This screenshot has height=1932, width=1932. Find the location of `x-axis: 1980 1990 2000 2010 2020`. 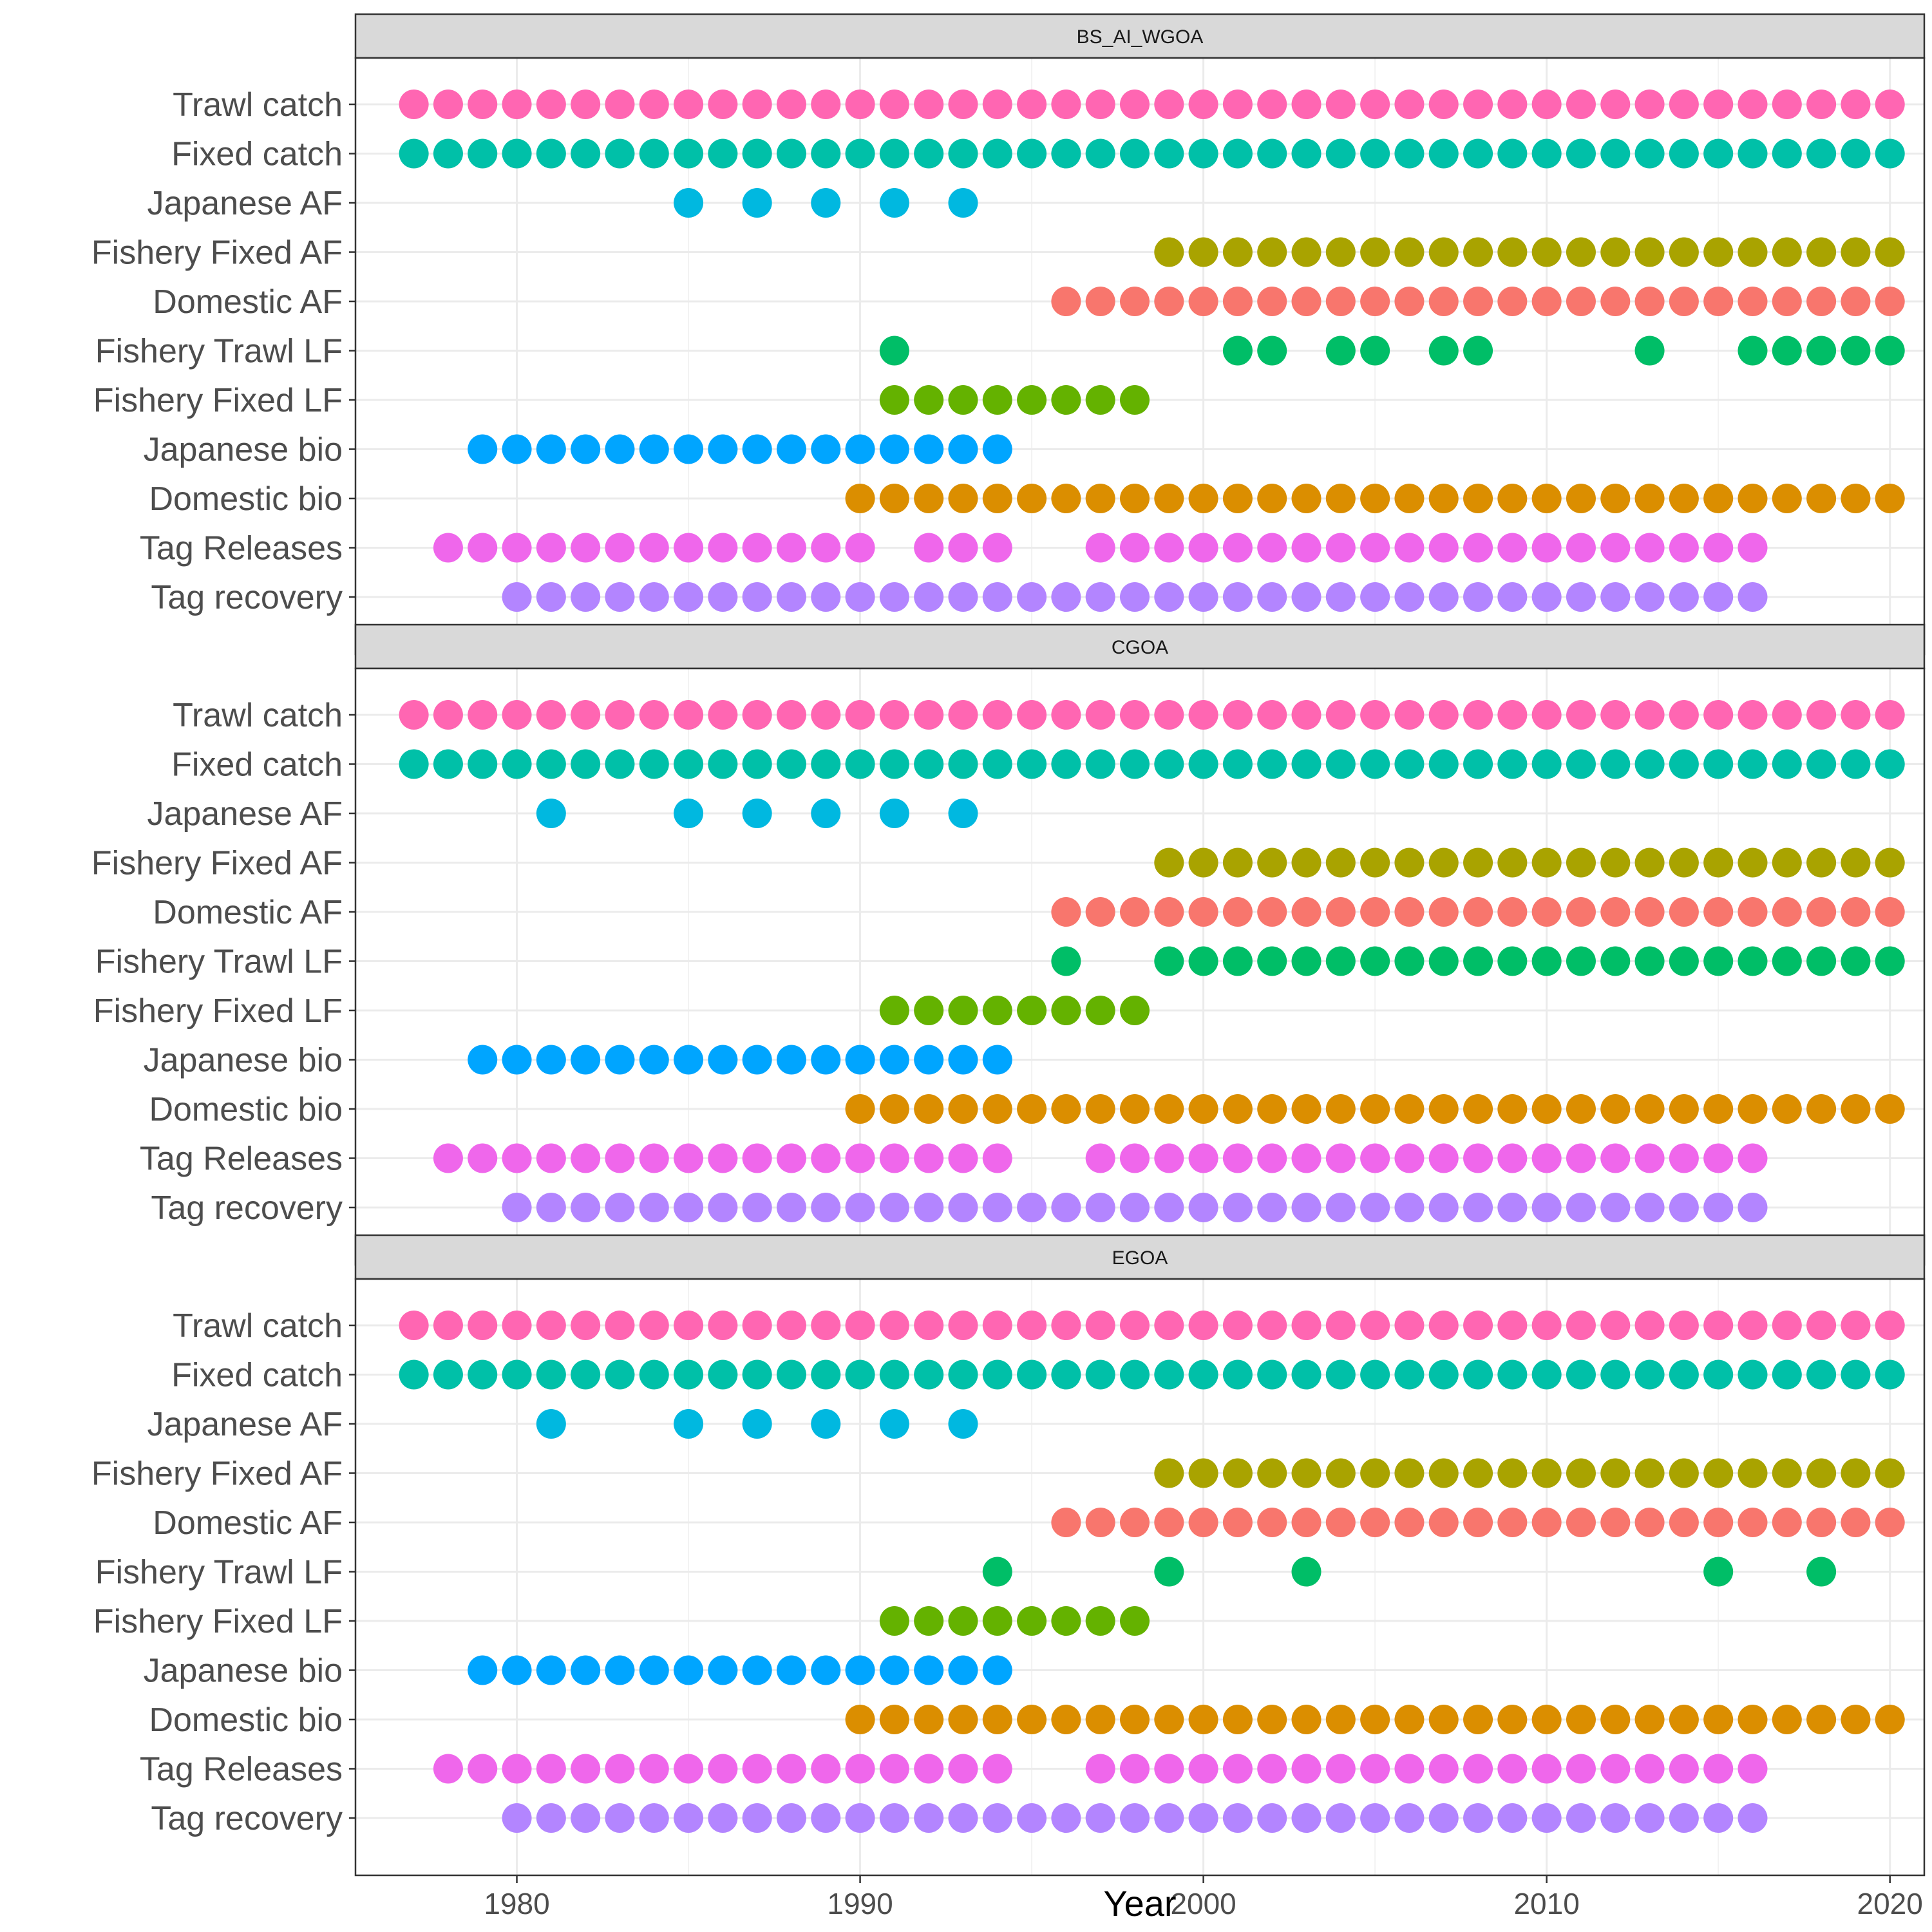

x-axis: 1980 1990 2000 2010 2020 is located at coordinates (1203, 1898).